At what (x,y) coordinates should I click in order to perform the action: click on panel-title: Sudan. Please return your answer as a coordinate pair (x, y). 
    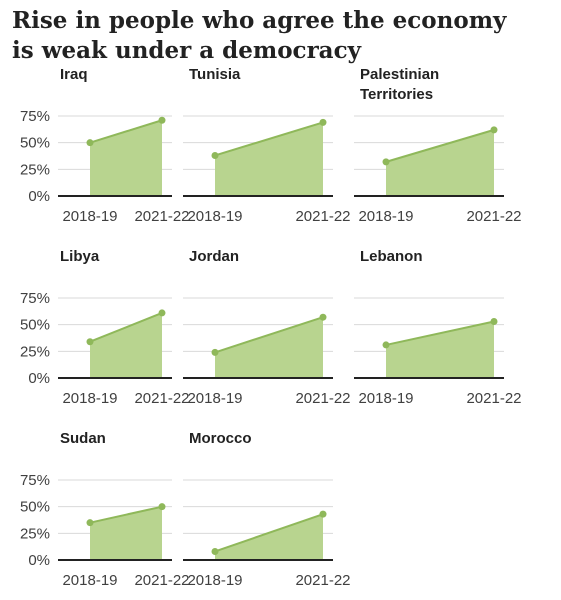
    Looking at the image, I should click on (83, 438).